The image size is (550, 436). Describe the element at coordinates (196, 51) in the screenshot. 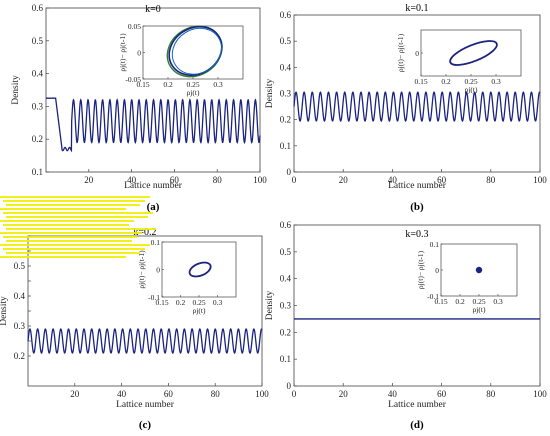

I see `phase-loop-inner` at that location.